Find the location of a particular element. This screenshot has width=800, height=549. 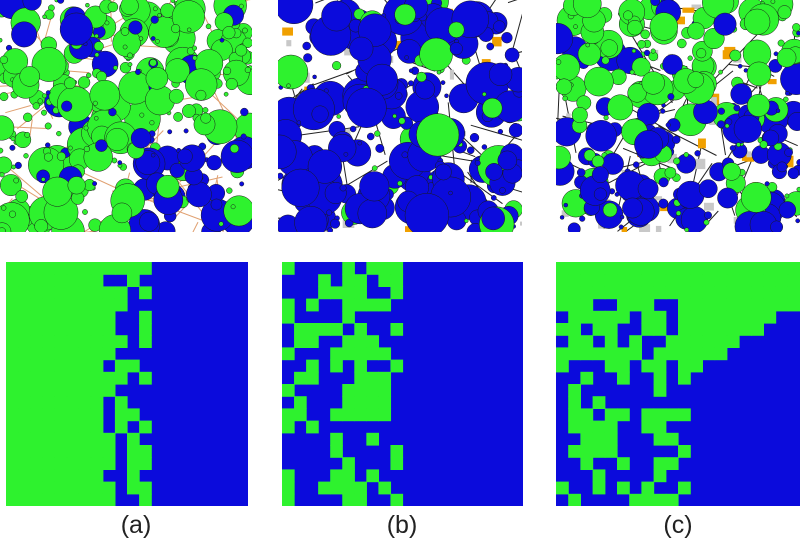

map-c-svg is located at coordinates (678, 116).